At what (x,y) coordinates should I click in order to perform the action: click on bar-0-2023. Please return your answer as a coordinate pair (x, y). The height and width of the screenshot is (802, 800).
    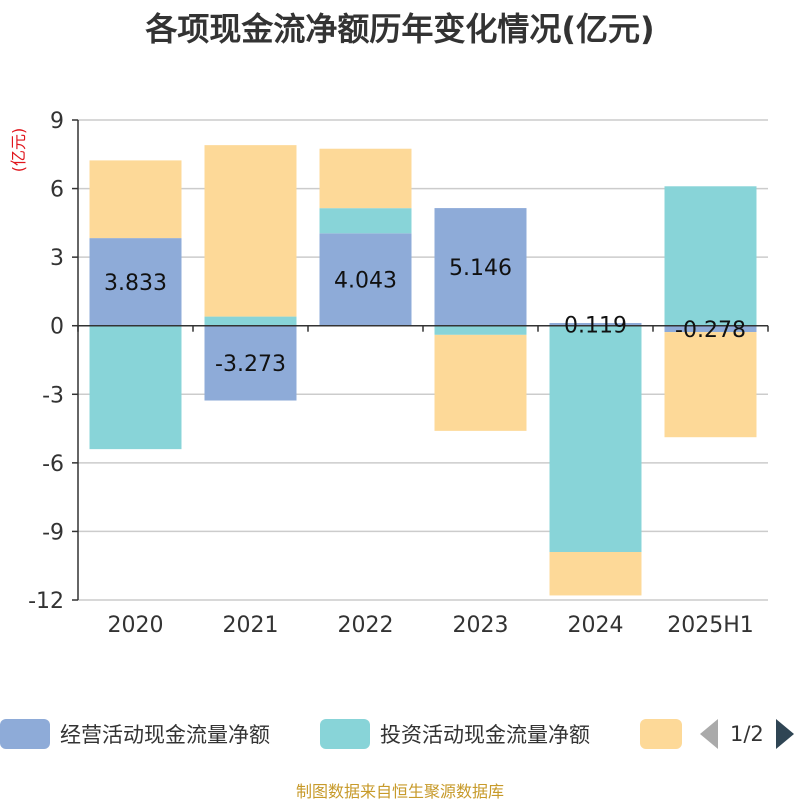
    Looking at the image, I should click on (480, 267).